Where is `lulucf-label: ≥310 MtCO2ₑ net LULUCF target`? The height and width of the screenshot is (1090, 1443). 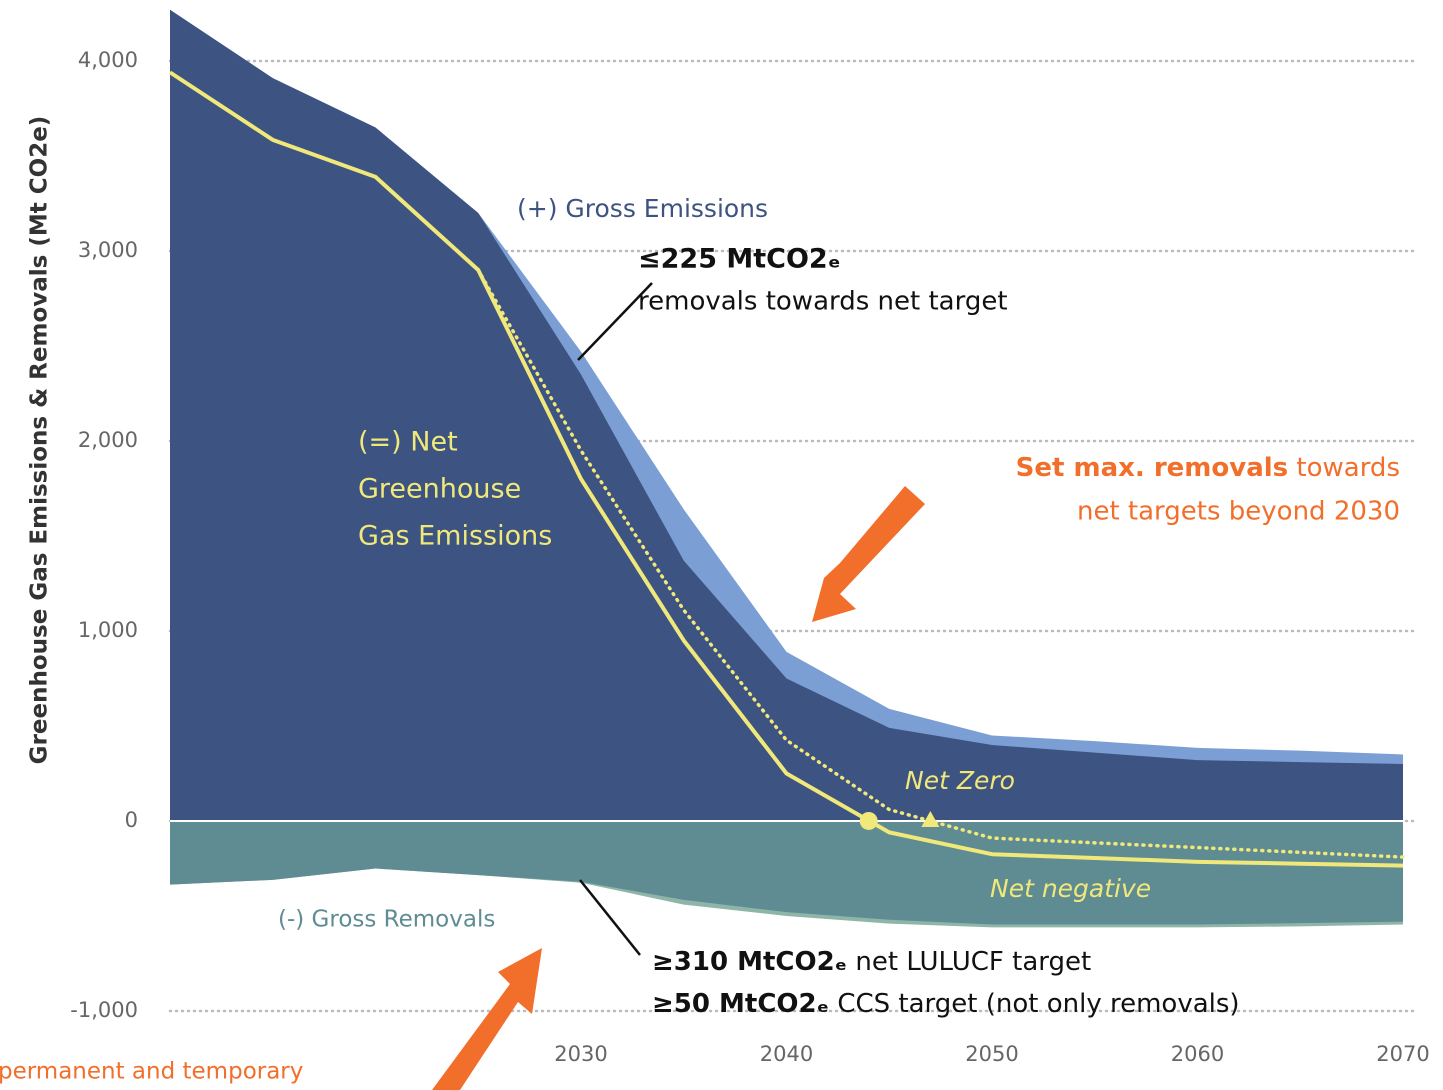 lulucf-label: ≥310 MtCO2ₑ net LULUCF target is located at coordinates (871, 962).